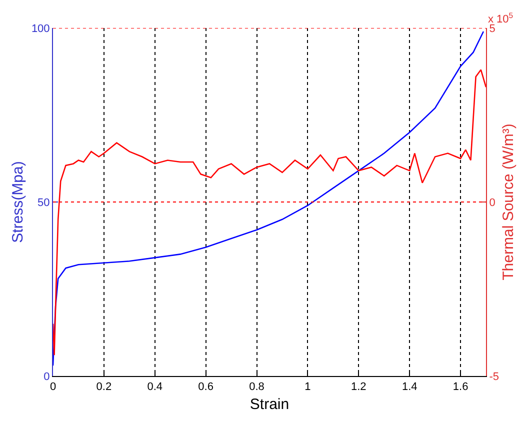 The image size is (525, 424). What do you see at coordinates (104, 387) in the screenshot?
I see `x-tick-label: 0.2` at bounding box center [104, 387].